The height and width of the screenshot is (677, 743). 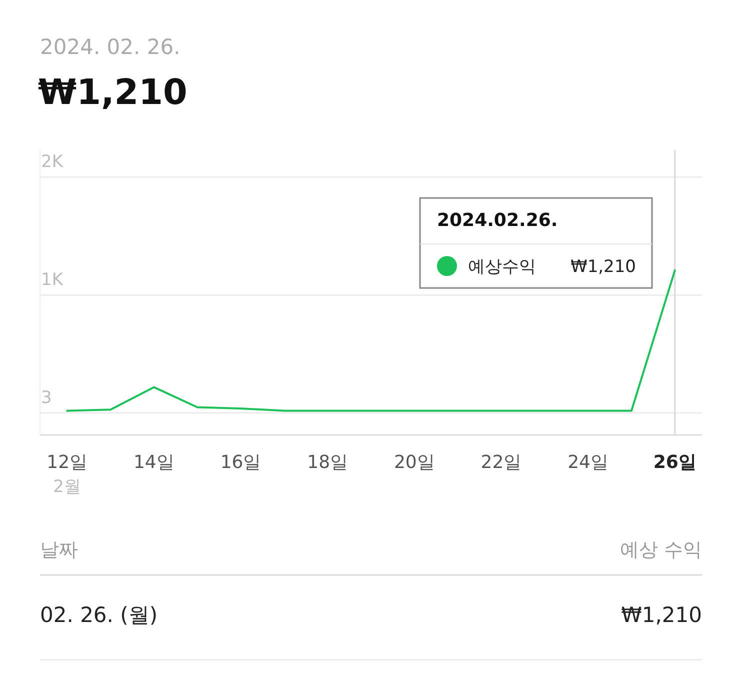 What do you see at coordinates (241, 462) in the screenshot?
I see `x-tick-label: 16일` at bounding box center [241, 462].